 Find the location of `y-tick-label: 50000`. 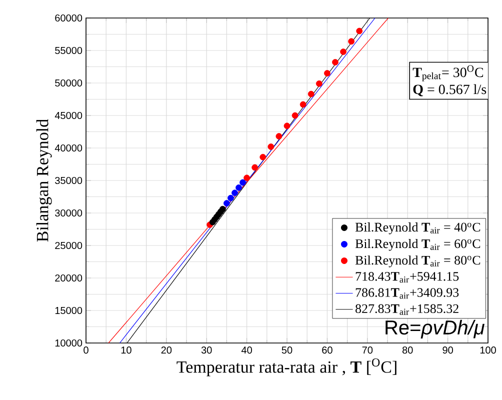

y-tick-label: 50000 is located at coordinates (68, 83).